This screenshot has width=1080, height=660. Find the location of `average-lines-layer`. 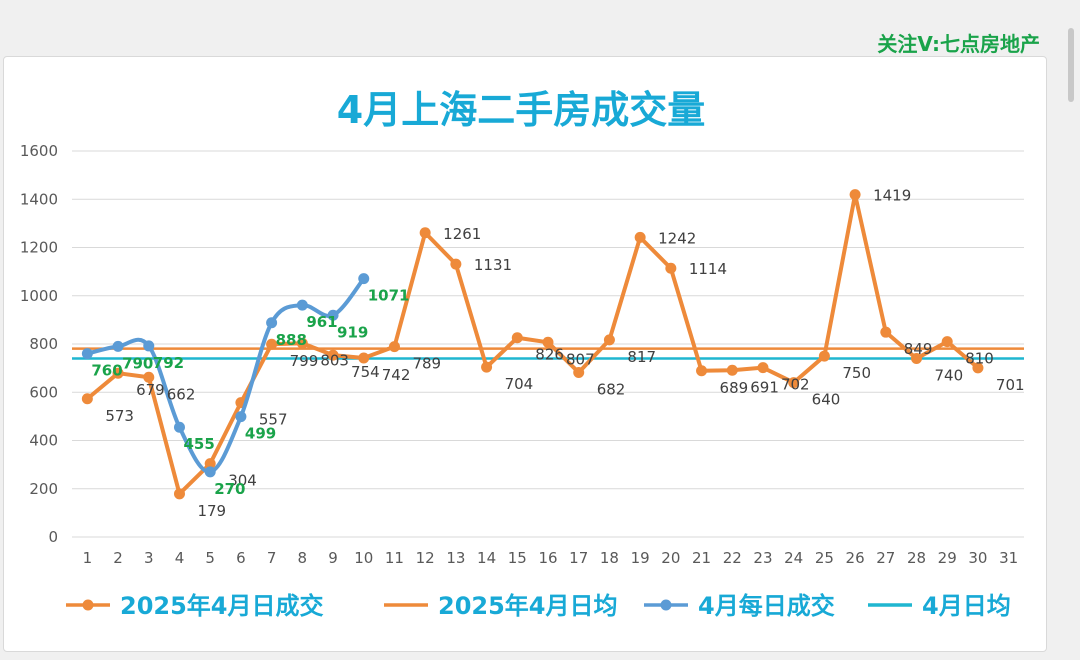

average-lines-layer is located at coordinates (548, 353).